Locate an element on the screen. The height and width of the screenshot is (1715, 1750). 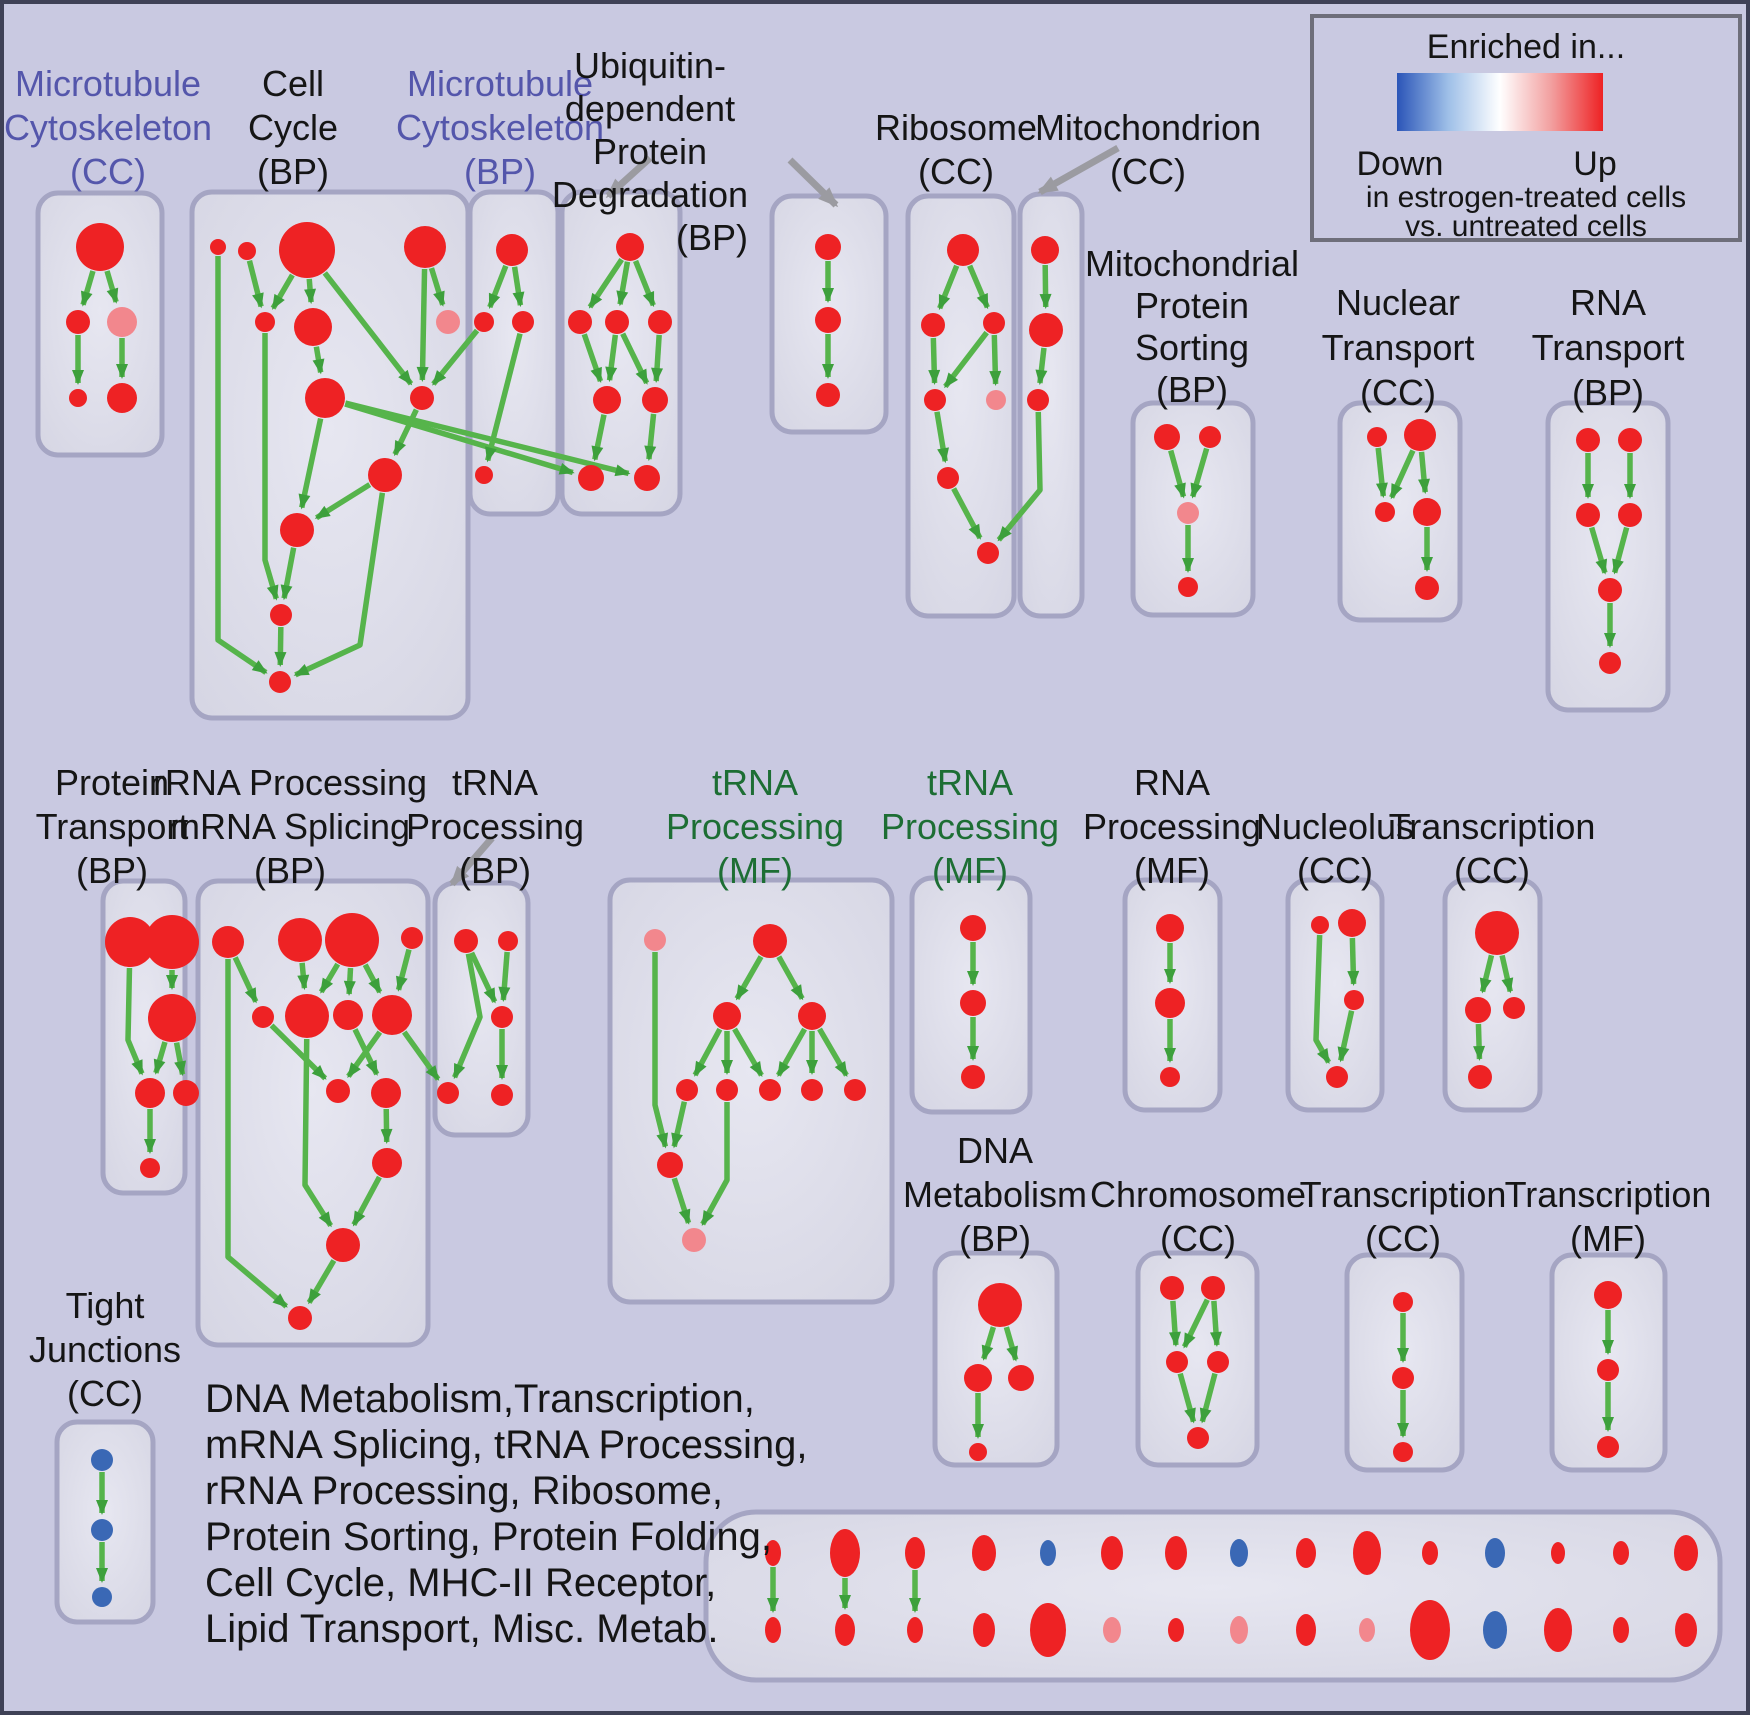
cluster-label: Tight Junctions (CC) is located at coordinates (105, 1349).